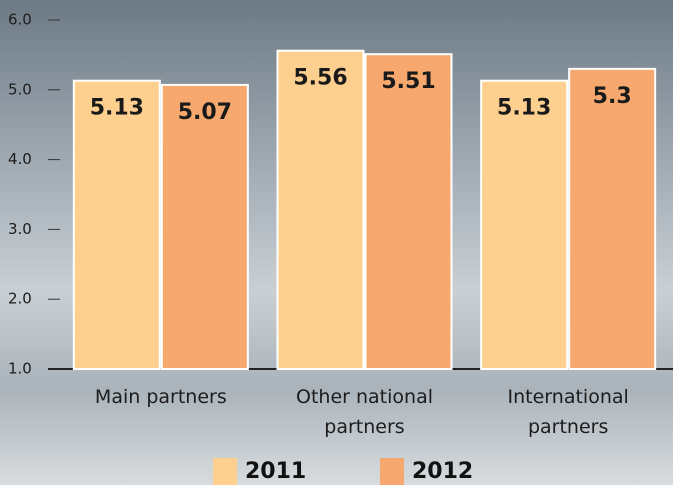 The image size is (673, 485). Describe the element at coordinates (364, 412) in the screenshot. I see `x-tick-label: Other national partners` at that location.